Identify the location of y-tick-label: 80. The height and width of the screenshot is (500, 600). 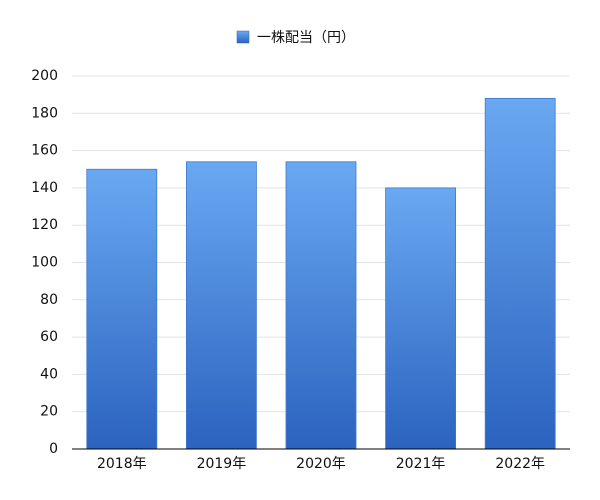
(49, 300).